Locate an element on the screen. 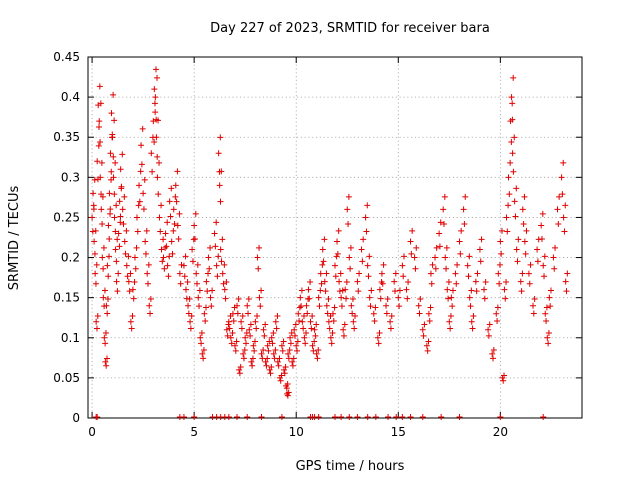  y-tick-label: 0 is located at coordinates (76, 418).